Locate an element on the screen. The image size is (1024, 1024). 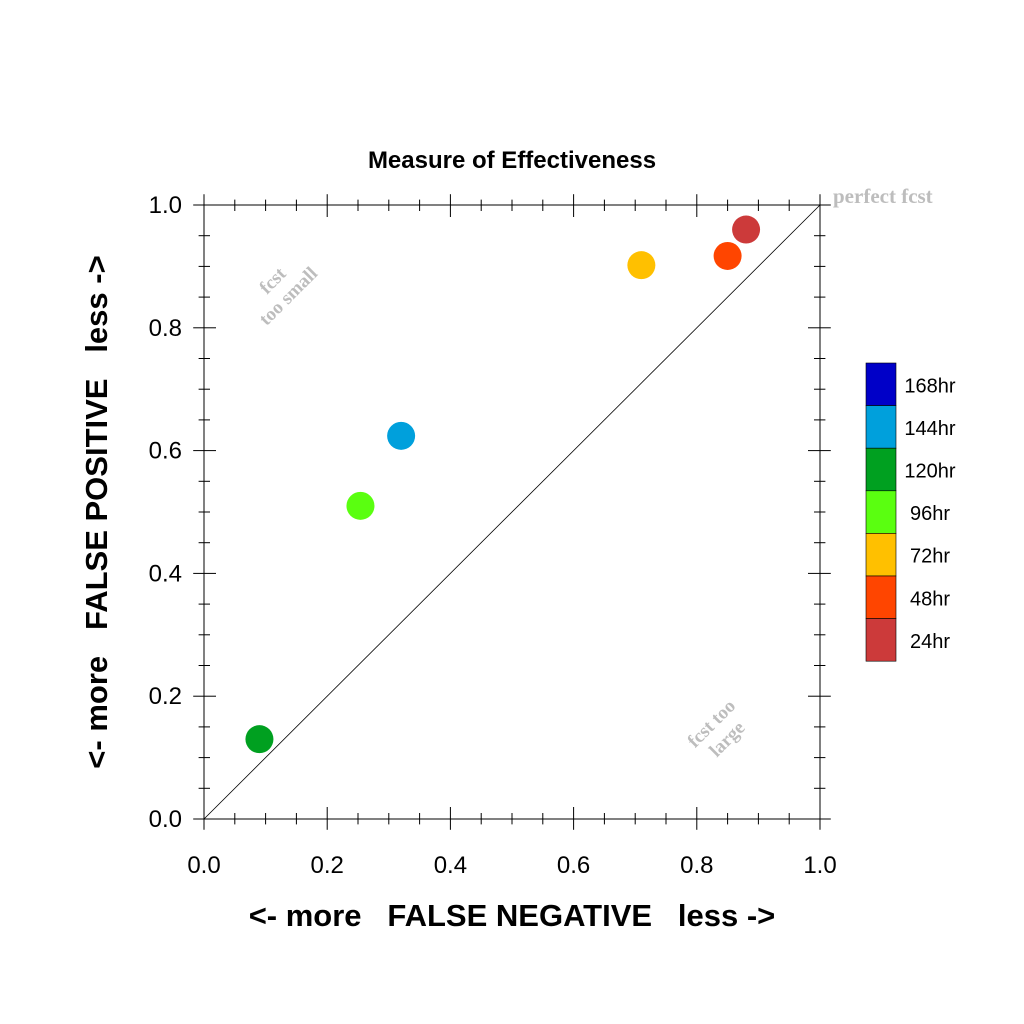
x-axis-label: <- more FALSE NEGATIVE less -> is located at coordinates (512, 915).